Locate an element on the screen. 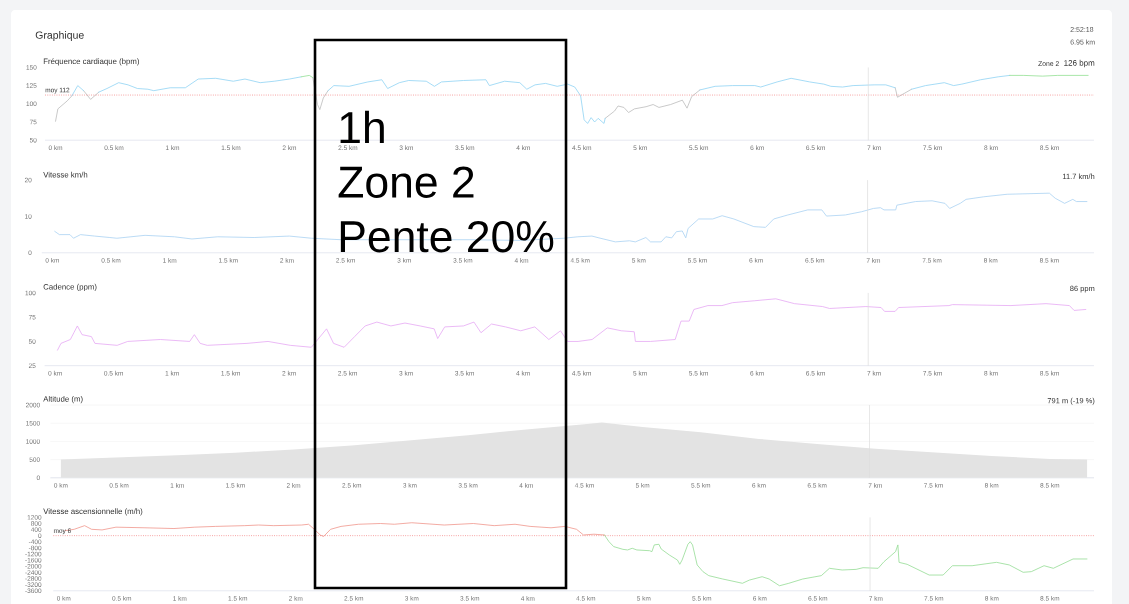 Image resolution: width=1129 pixels, height=604 pixels. annotation: 1h is located at coordinates (362, 126).